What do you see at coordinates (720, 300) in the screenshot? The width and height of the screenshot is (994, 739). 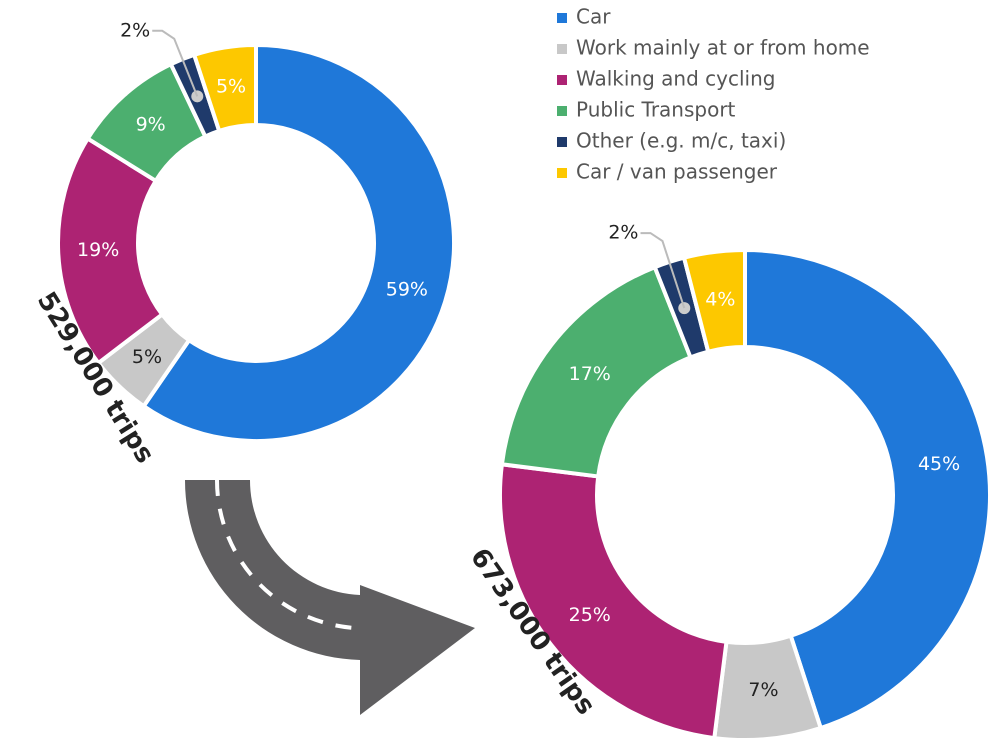 I see `value-label: 4%` at bounding box center [720, 300].